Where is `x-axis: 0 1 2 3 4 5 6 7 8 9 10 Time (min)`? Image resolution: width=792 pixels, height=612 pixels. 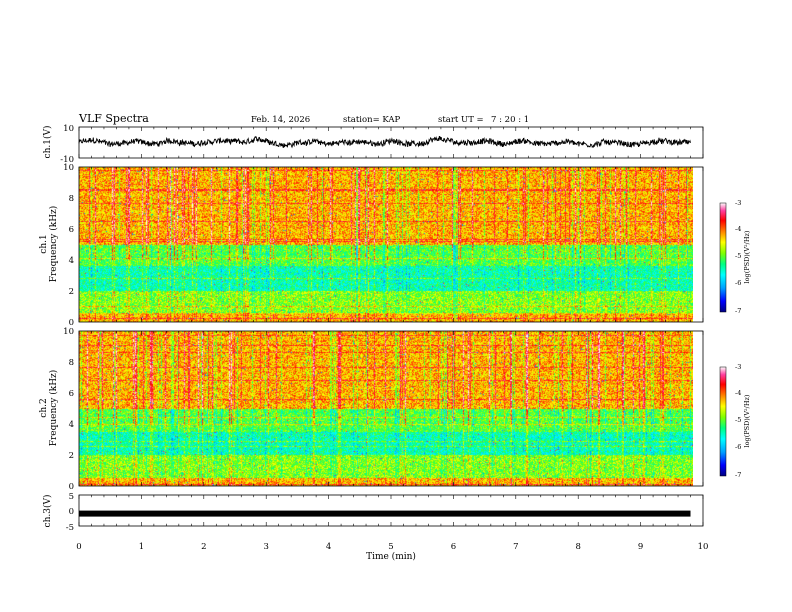 x-axis: 0 1 2 3 4 5 6 7 8 9 10 Time (min) is located at coordinates (392, 552).